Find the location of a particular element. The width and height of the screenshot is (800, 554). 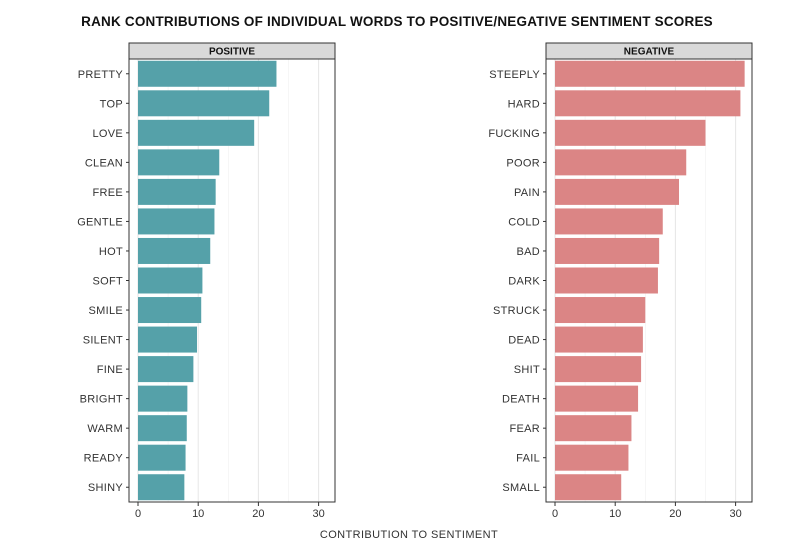

category-label: HARD is located at coordinates (524, 104).